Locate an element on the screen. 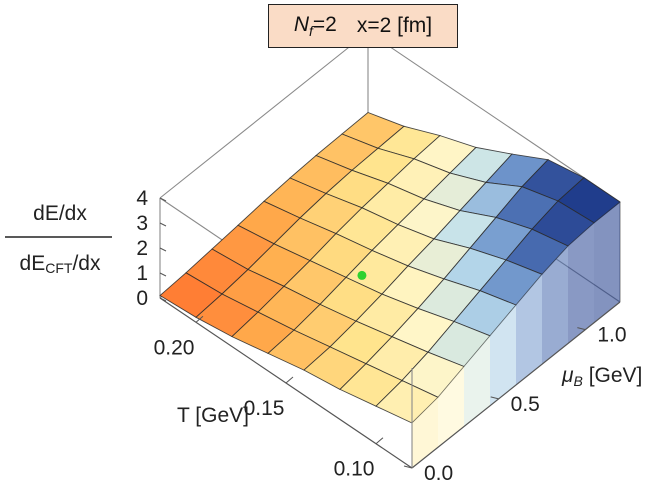 The image size is (664, 491). z-axis-label: dE/dx dECFT/dx is located at coordinates (58, 239).